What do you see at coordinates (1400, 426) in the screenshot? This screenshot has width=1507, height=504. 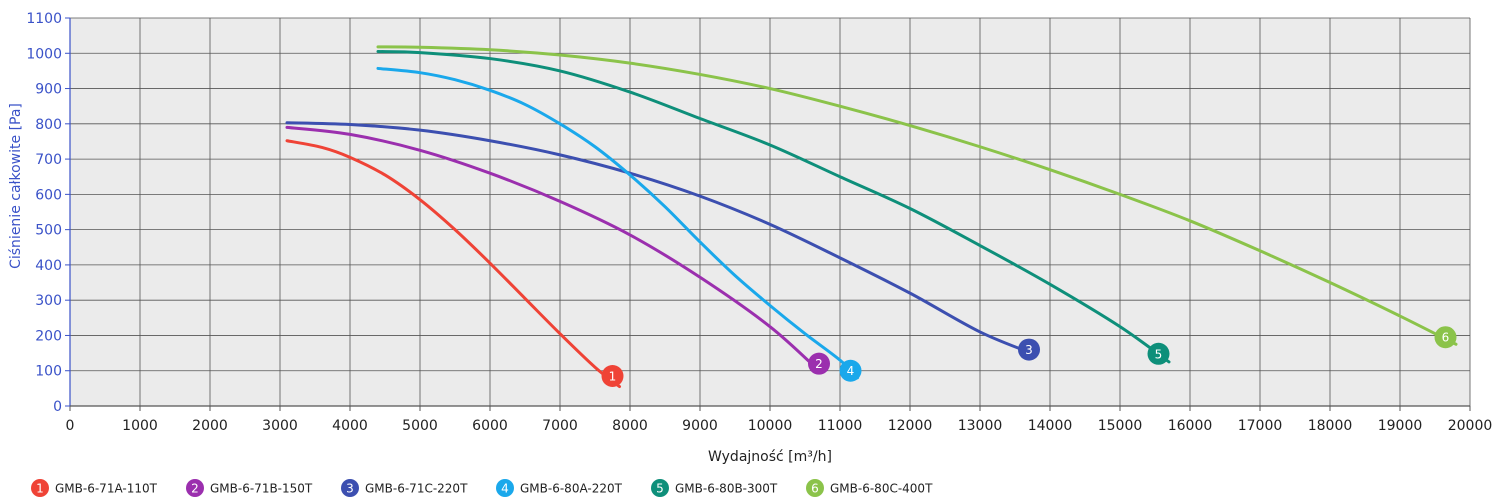 I see `x-tick-label: 19000` at bounding box center [1400, 426].